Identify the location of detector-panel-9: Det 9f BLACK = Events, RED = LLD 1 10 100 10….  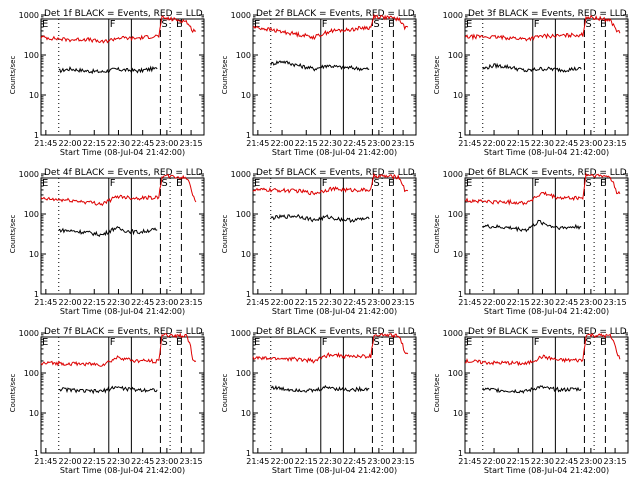
(531, 401).